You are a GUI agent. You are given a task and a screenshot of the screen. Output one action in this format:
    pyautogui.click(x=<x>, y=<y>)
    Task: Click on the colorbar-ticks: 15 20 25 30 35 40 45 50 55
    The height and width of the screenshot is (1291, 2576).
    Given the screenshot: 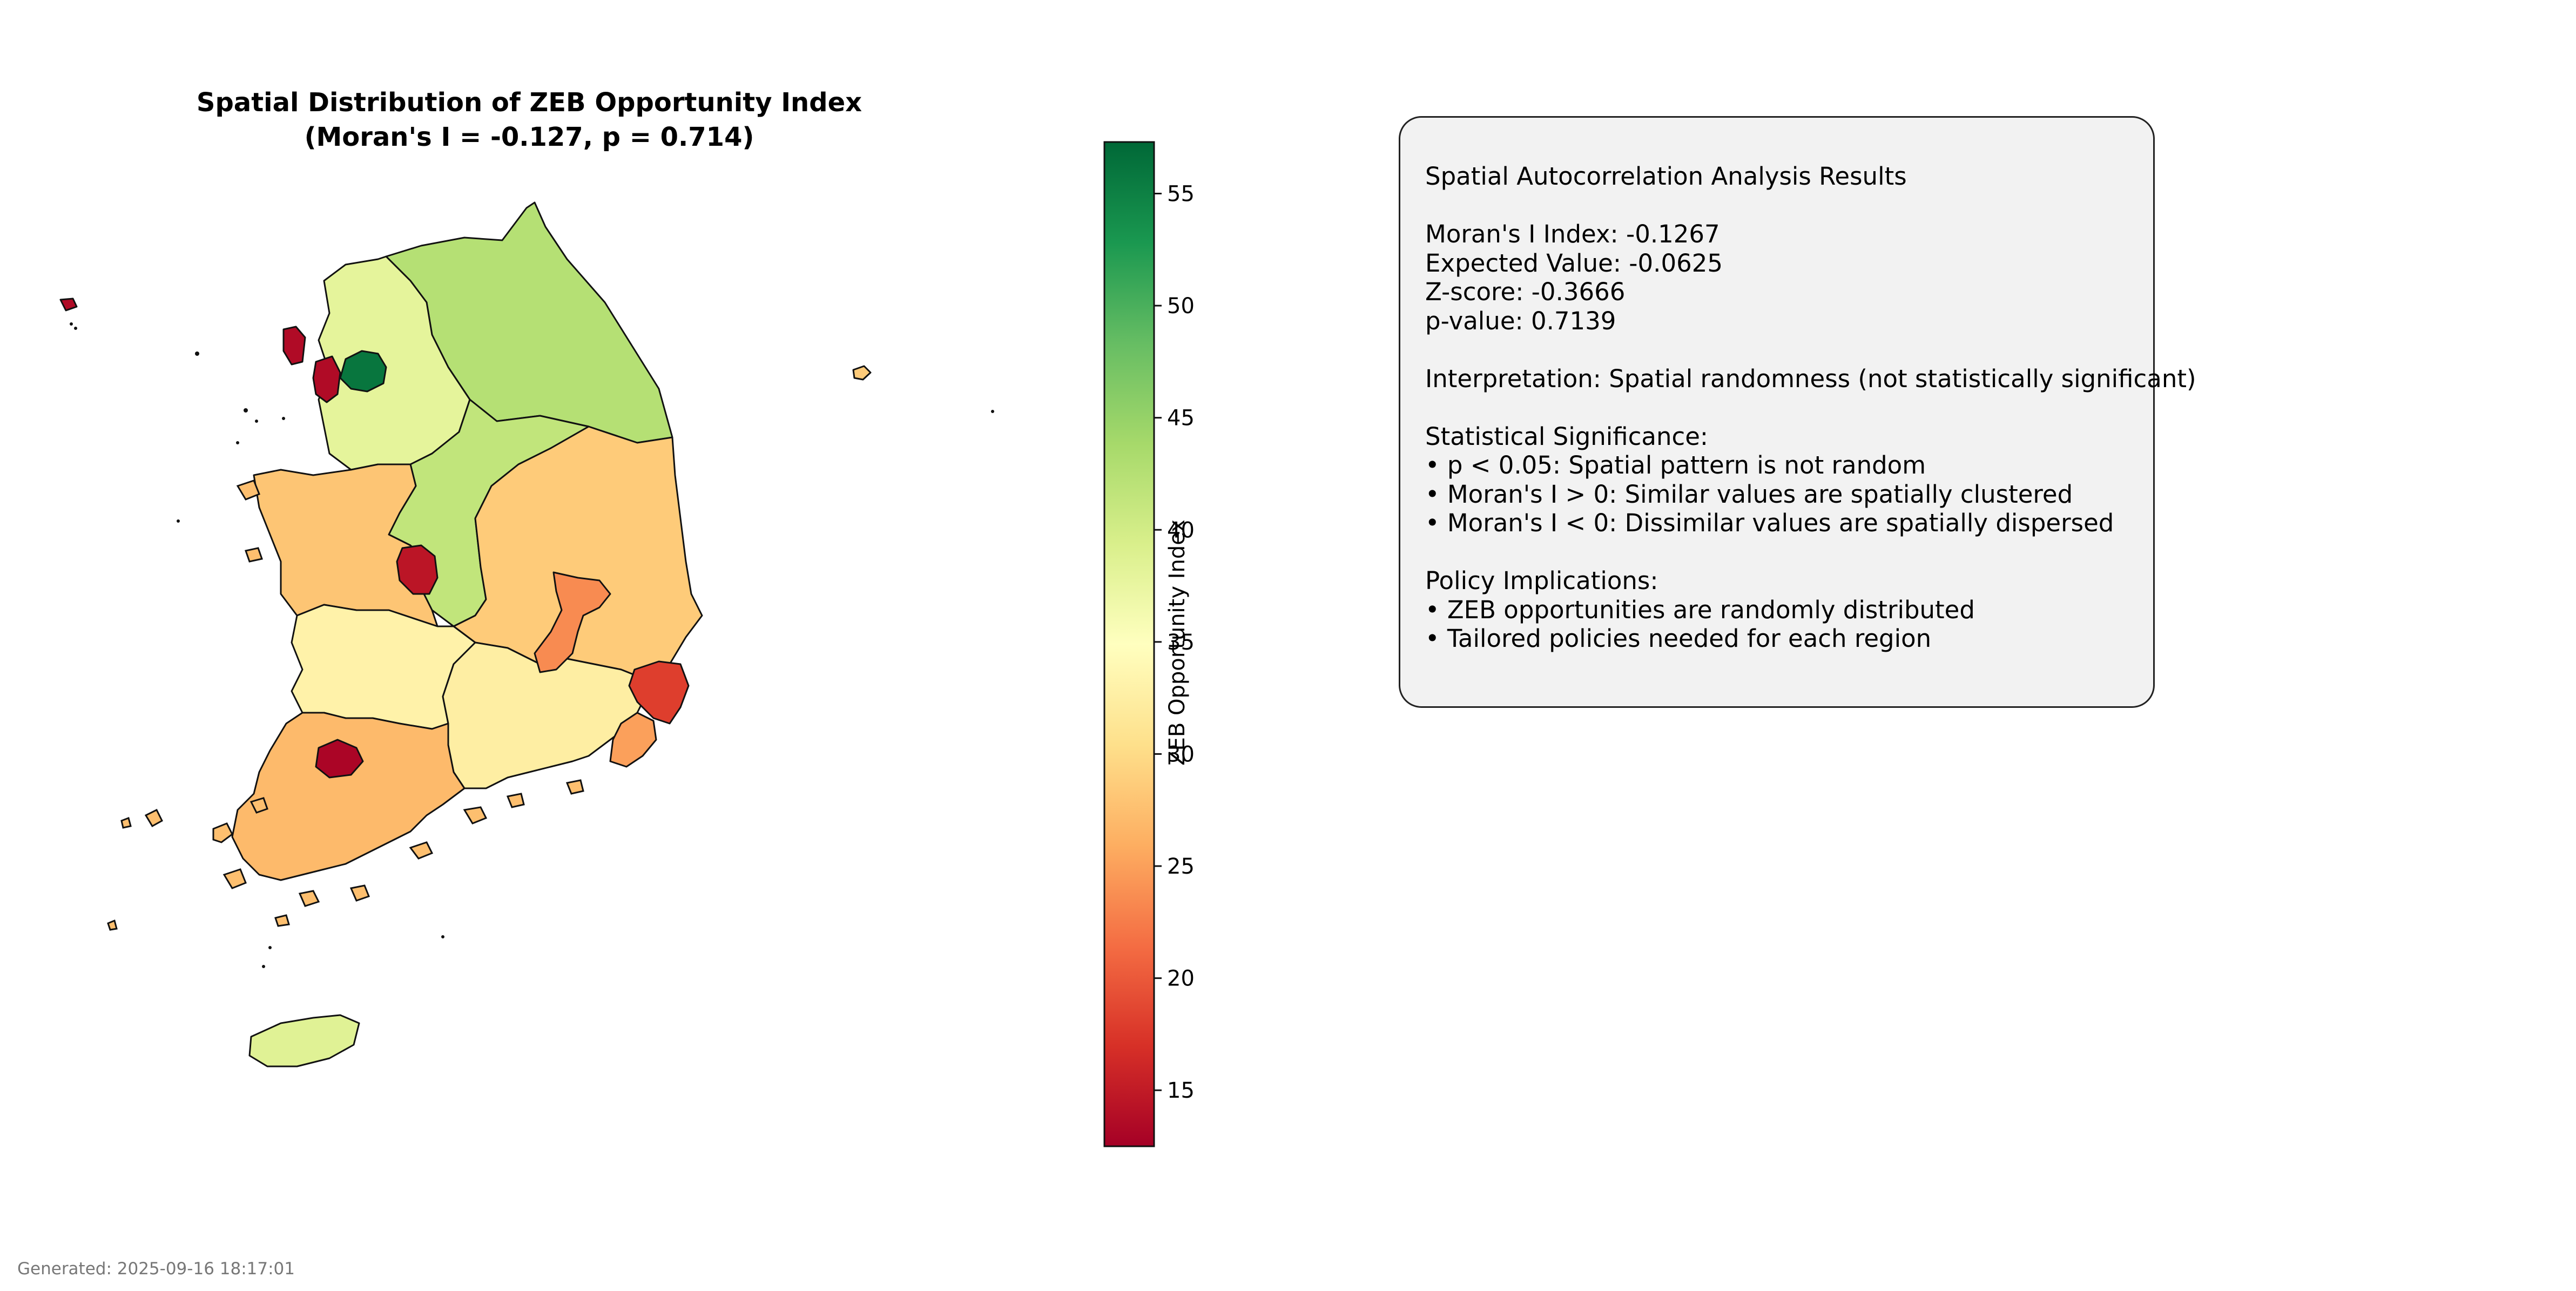 What is the action you would take?
    pyautogui.click(x=1174, y=642)
    